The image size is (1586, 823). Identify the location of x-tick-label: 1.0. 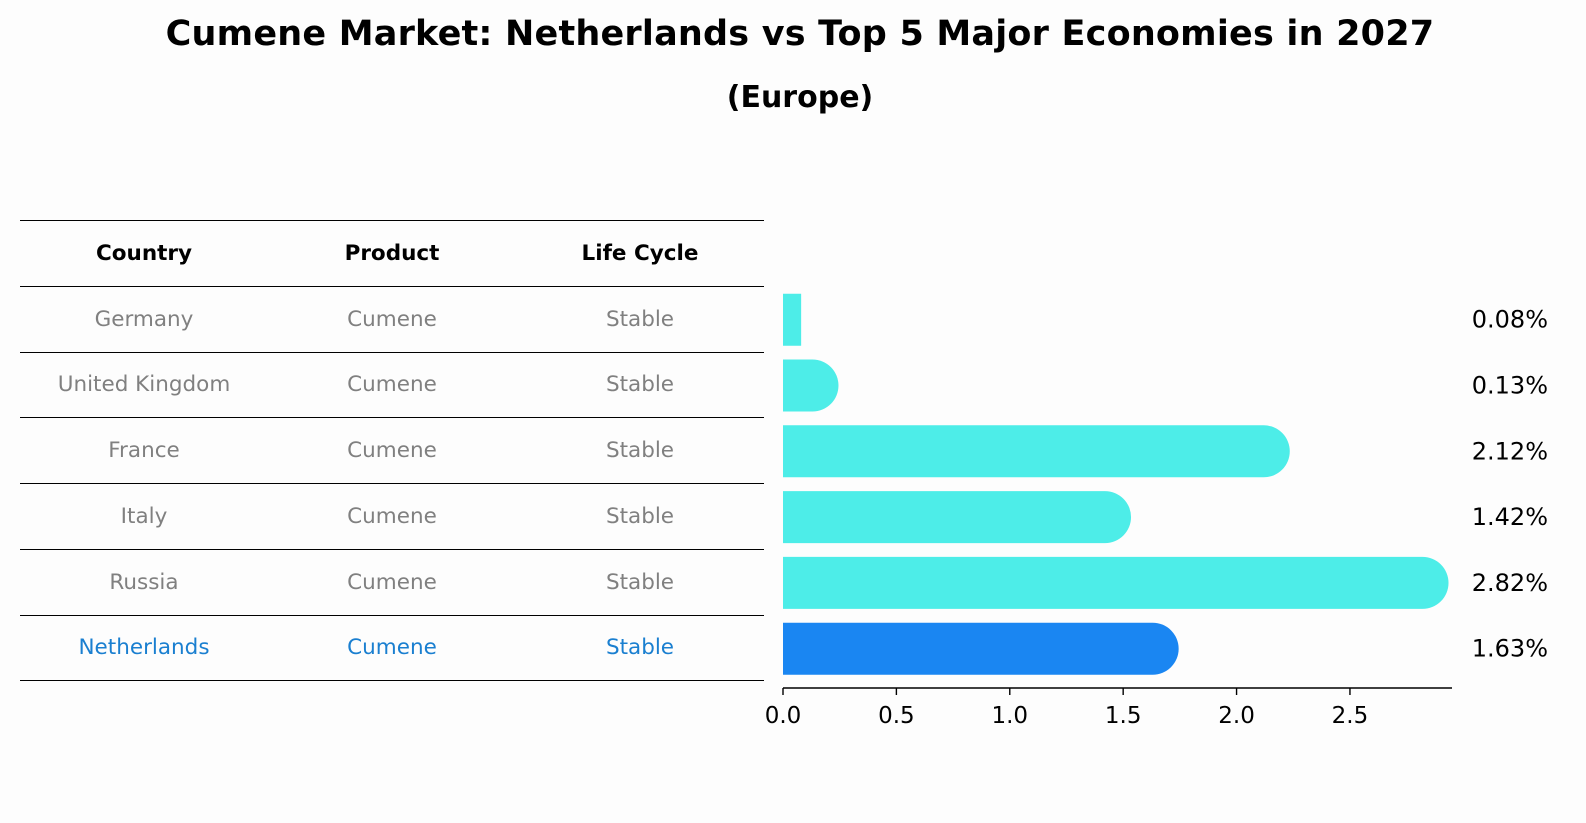
(1009, 716).